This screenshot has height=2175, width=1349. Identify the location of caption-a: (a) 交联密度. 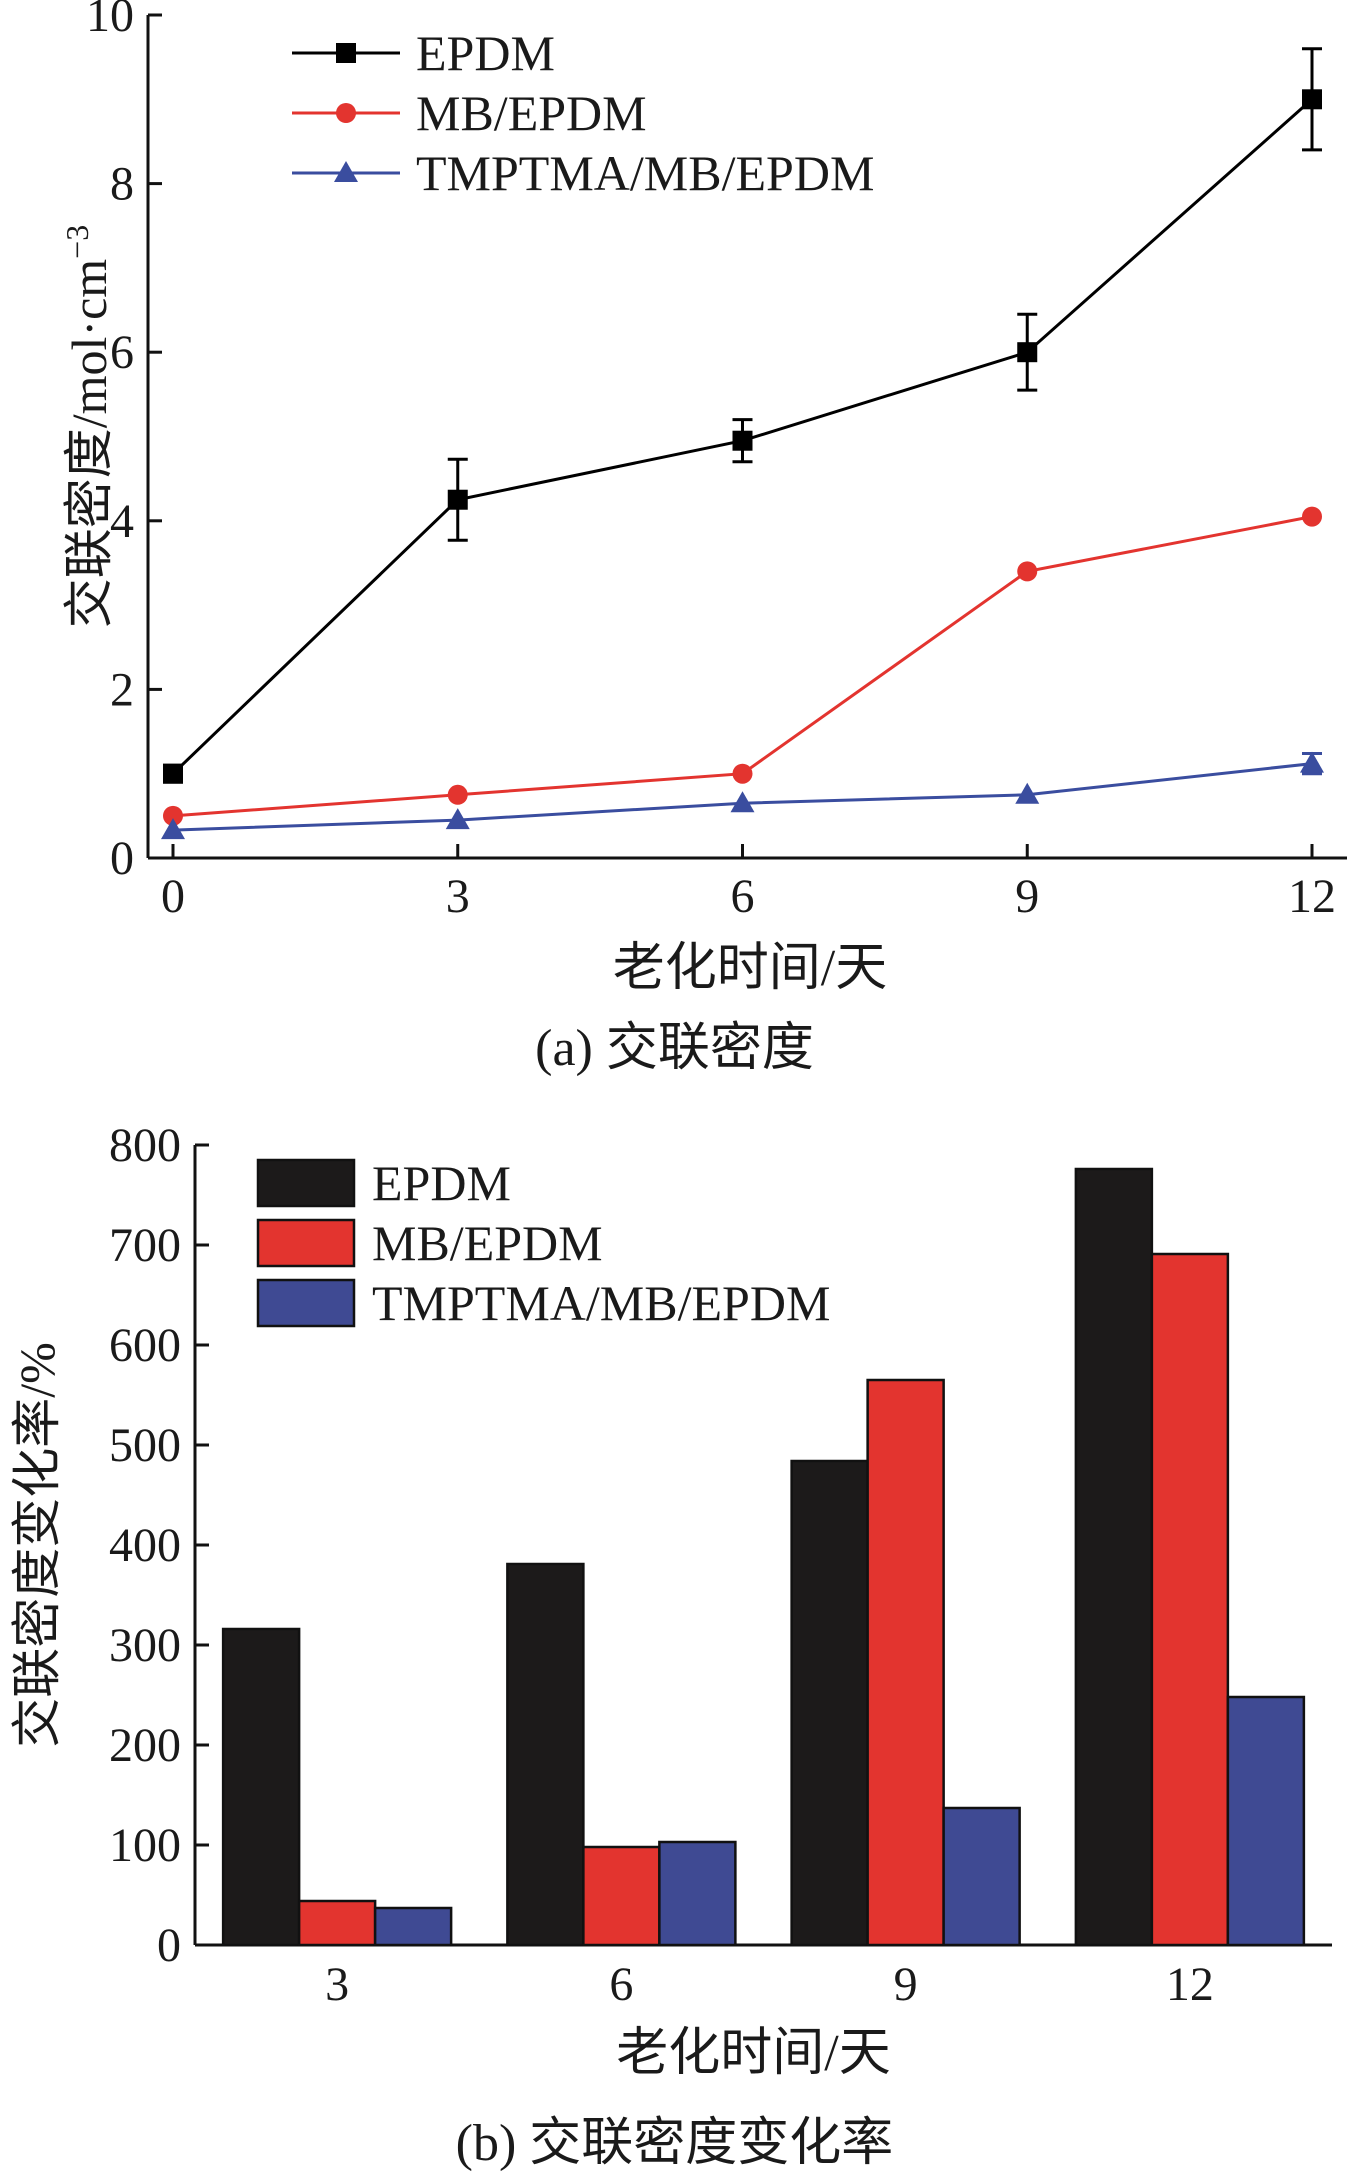
(674, 1048).